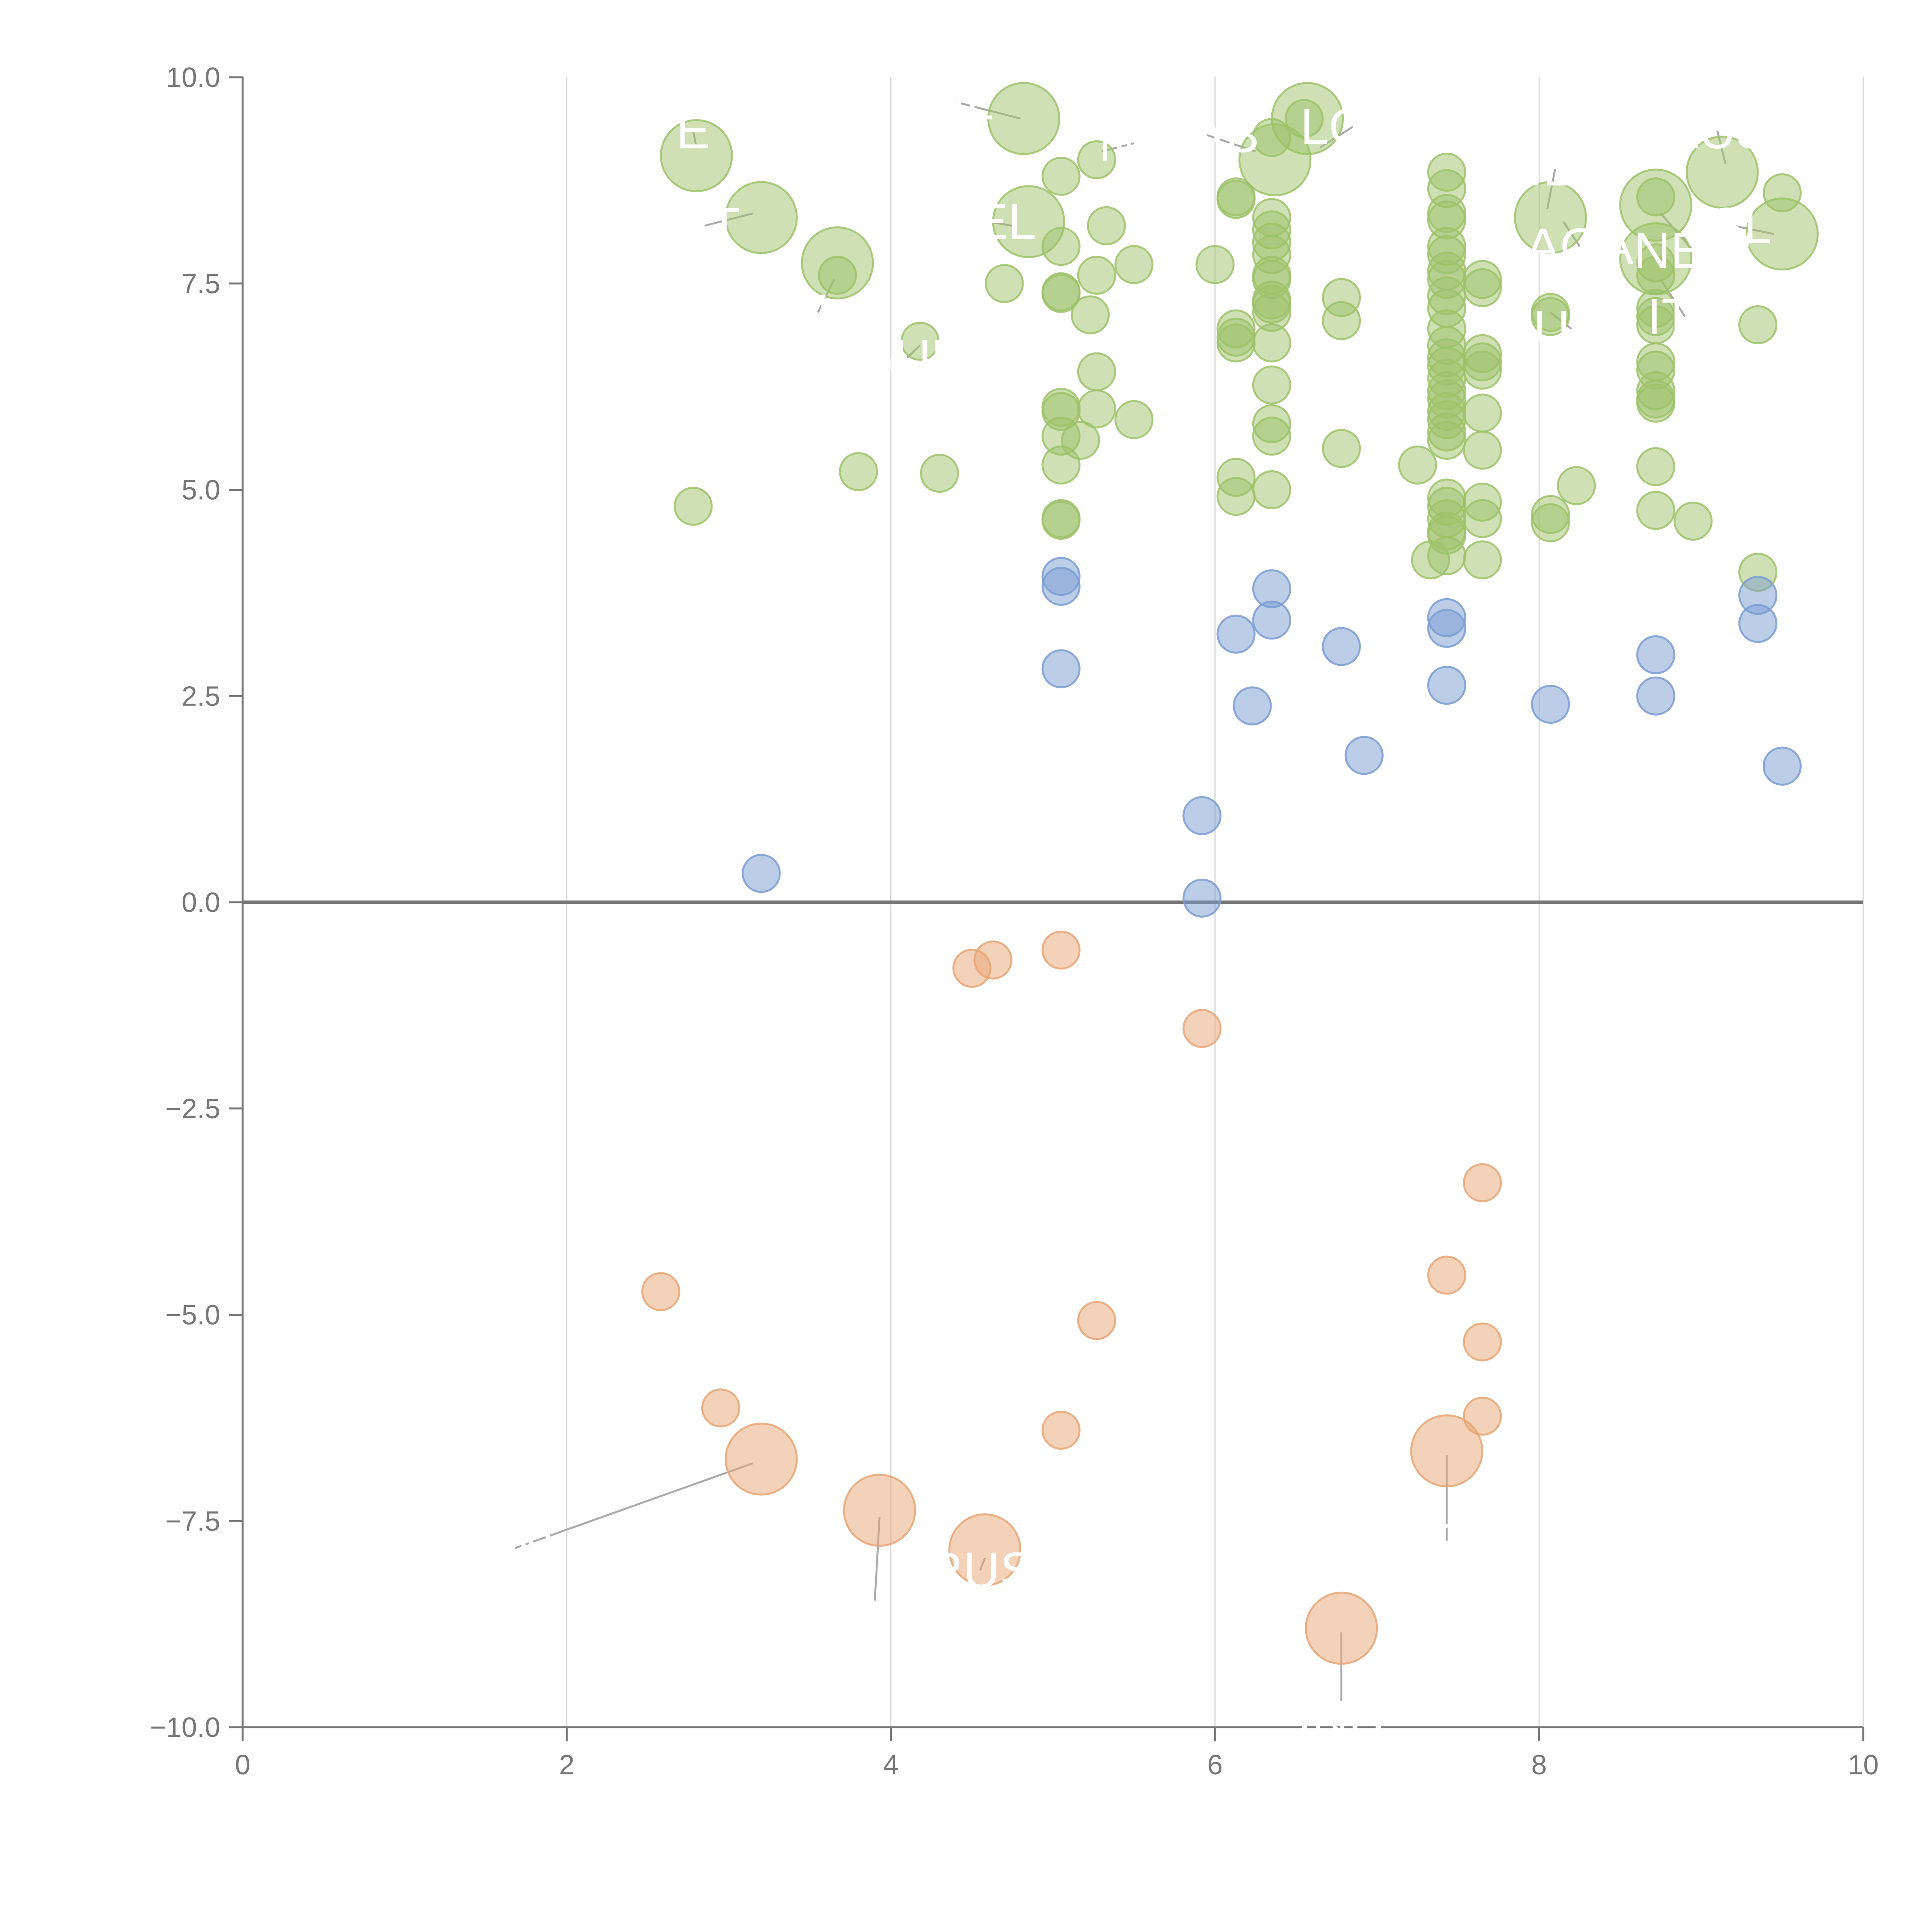  Describe the element at coordinates (243, 1766) in the screenshot. I see `x-tick-label: 0` at that location.